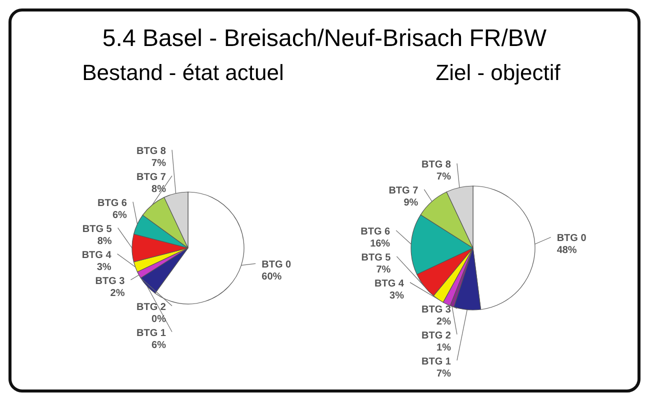  Describe the element at coordinates (566, 250) in the screenshot. I see `data-label: 48%` at that location.